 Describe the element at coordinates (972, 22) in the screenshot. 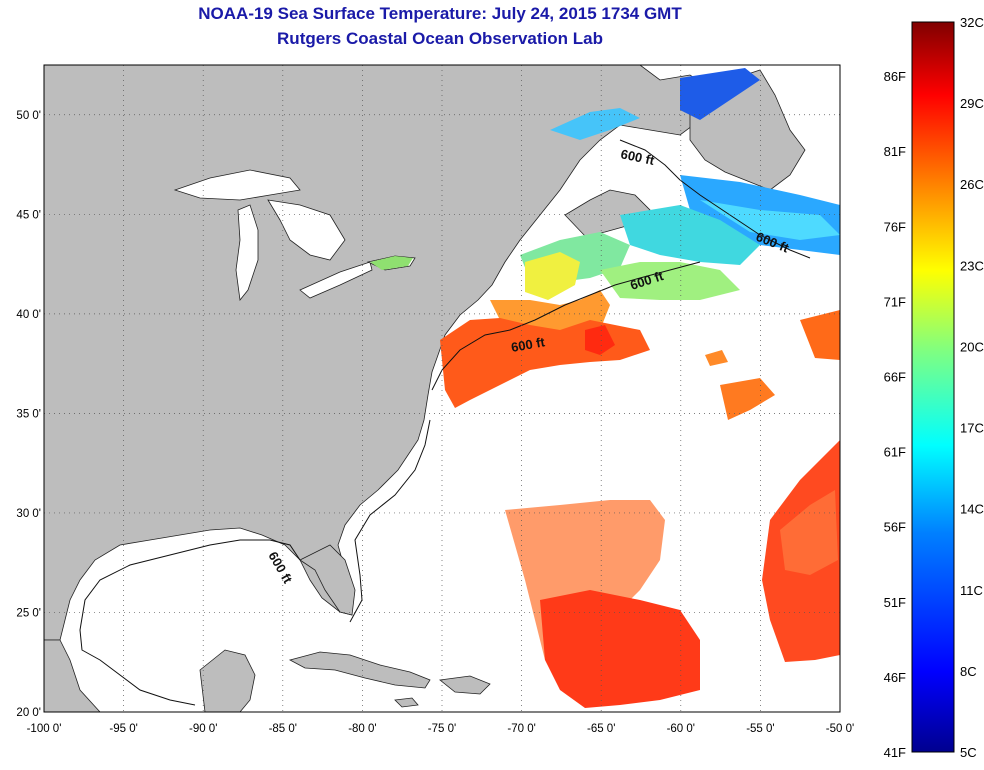

I see `colorbar-celsius-label: 32C` at that location.